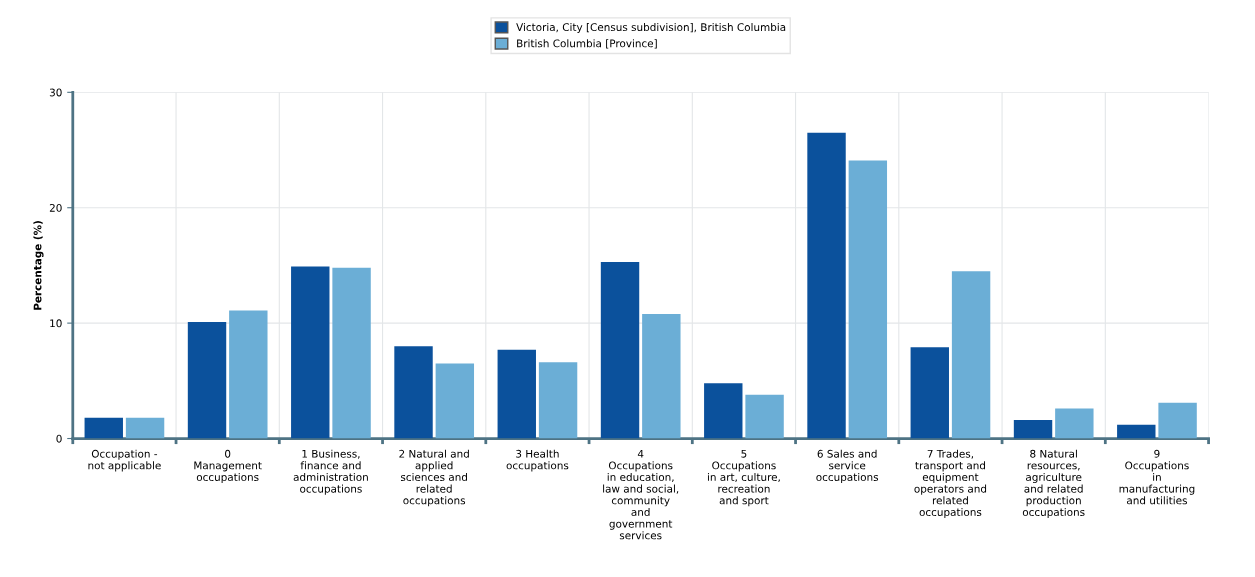 This screenshot has height=577, width=1255. I want to click on y-tick-label: 30, so click(55, 92).